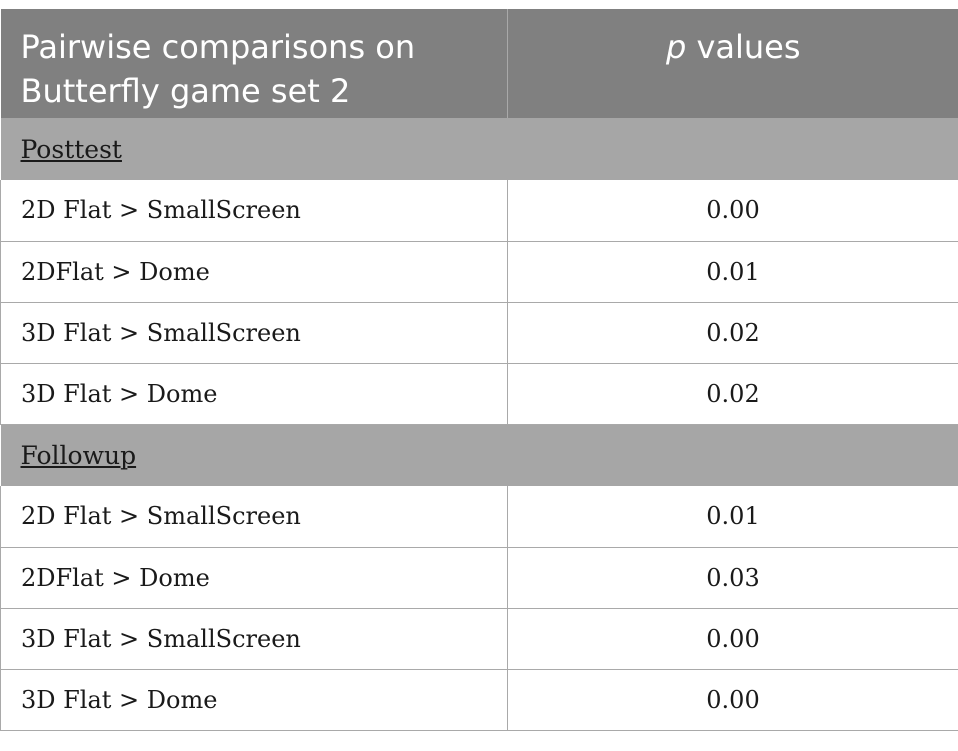 The height and width of the screenshot is (751, 958). I want to click on section-cell: Followup, so click(479, 455).